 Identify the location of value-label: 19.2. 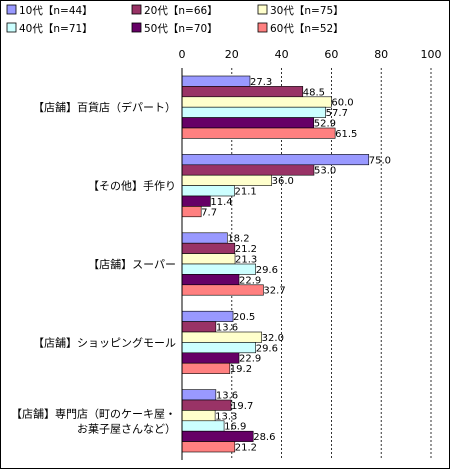
(241, 369).